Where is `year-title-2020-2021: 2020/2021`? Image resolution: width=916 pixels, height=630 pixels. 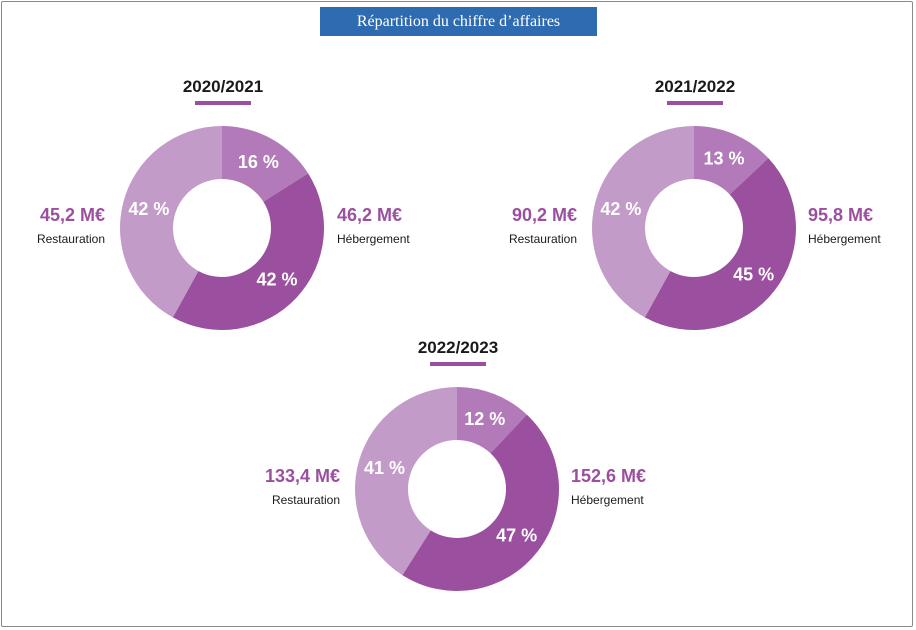
year-title-2020-2021: 2020/2021 is located at coordinates (223, 86).